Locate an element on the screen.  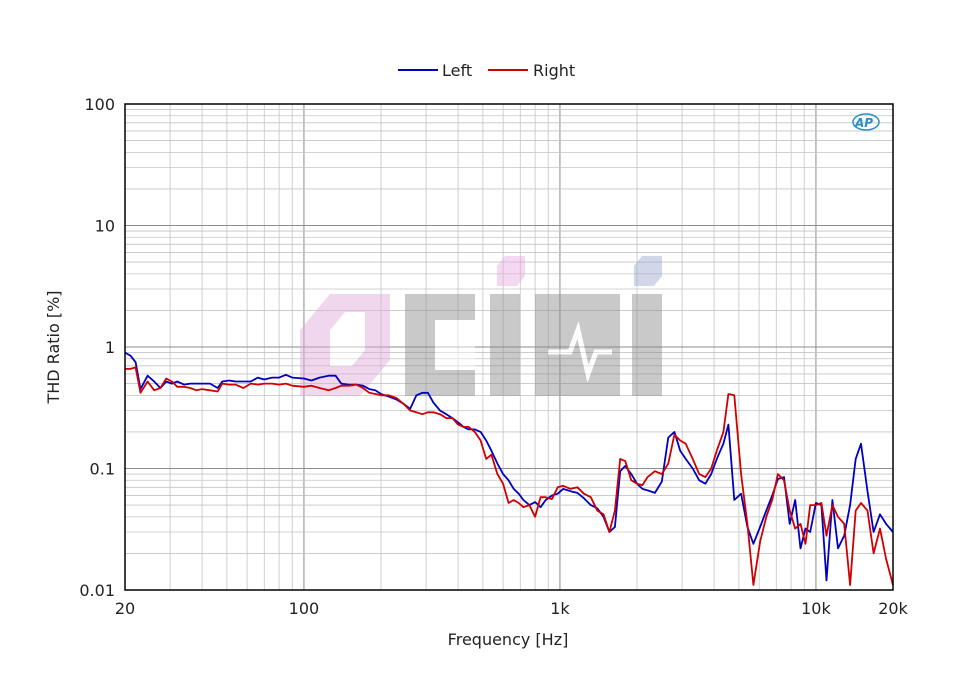
x-tick-label: 100 is located at coordinates (304, 608).